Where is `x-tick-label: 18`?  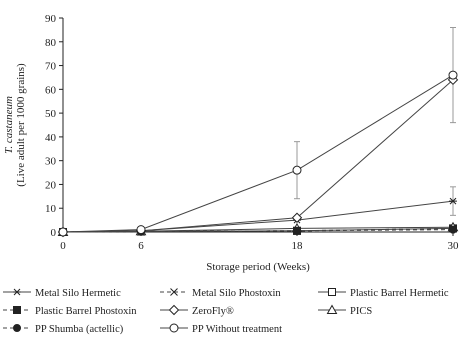 x-tick-label: 18 is located at coordinates (298, 246).